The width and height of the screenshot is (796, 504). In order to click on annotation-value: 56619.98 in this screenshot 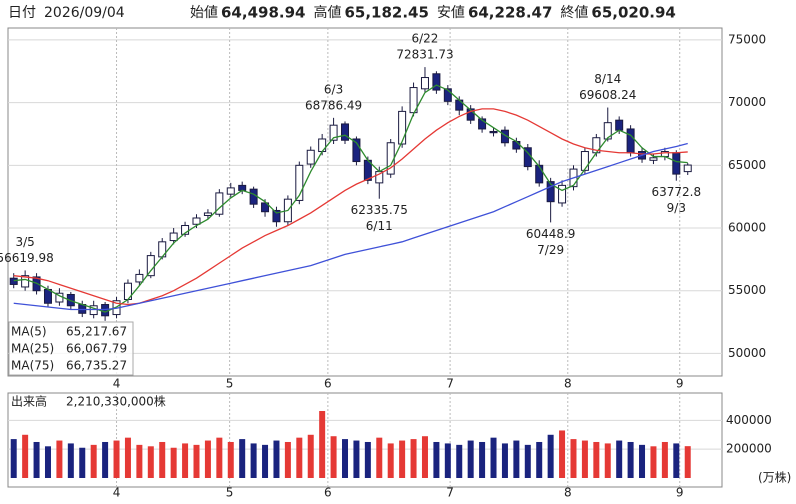, I will do `click(27, 258)`.